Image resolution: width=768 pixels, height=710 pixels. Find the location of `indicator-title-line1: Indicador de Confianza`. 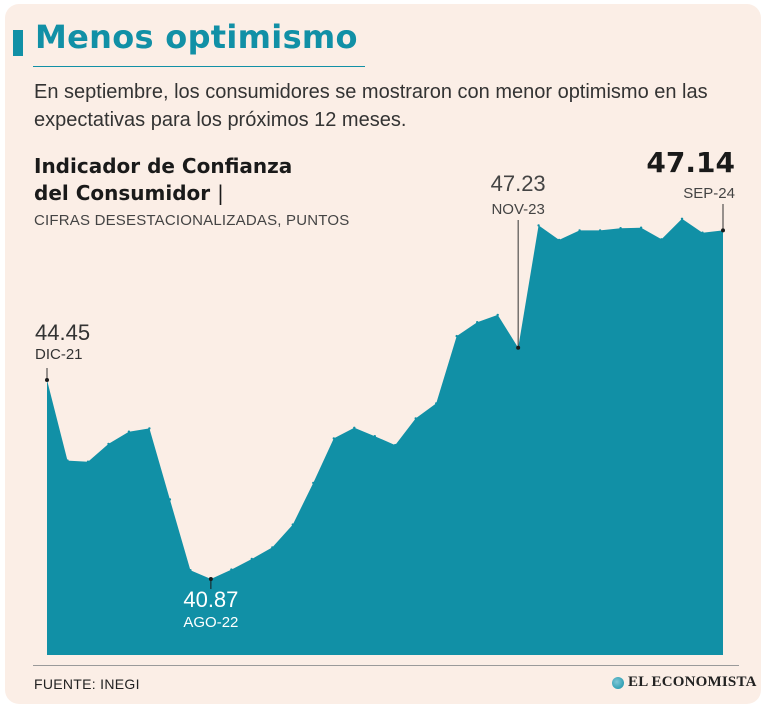

indicator-title-line1: Indicador de Confianza is located at coordinates (163, 166).